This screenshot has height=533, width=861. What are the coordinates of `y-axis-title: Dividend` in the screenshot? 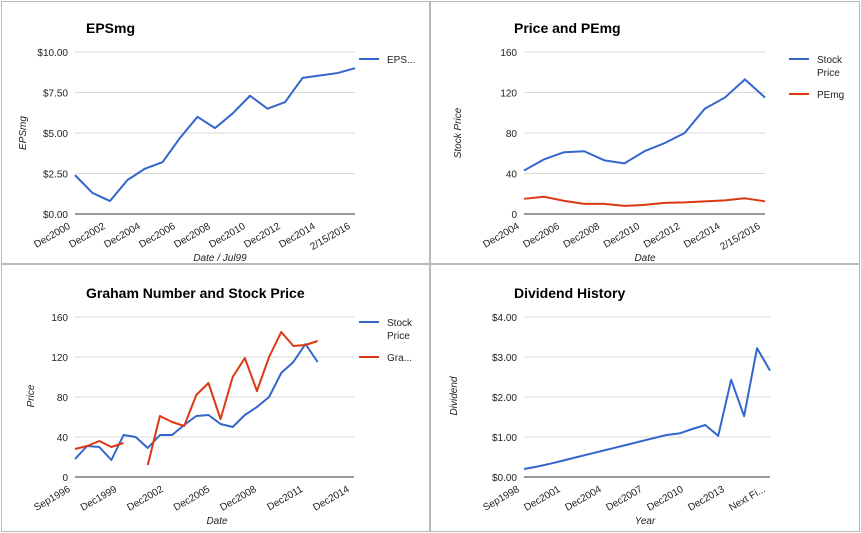 It's located at (454, 395).